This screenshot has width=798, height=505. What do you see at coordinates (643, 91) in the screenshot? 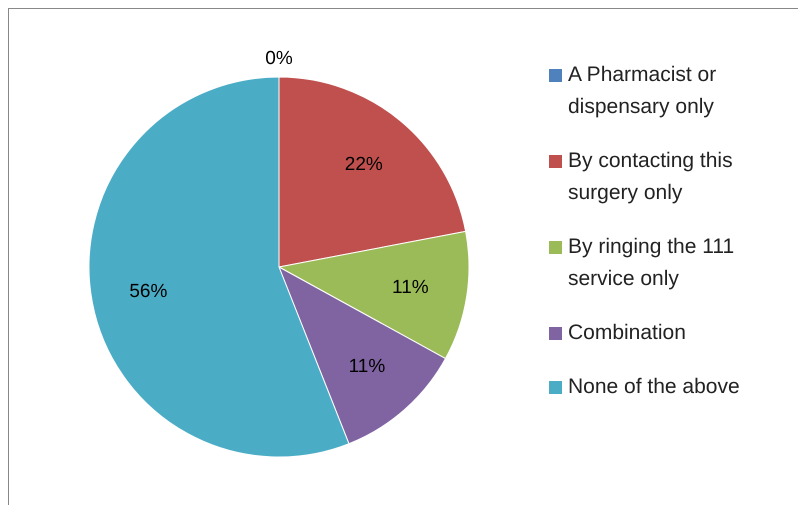
I see `legend-label: A Pharmacist or dispensary only` at bounding box center [643, 91].